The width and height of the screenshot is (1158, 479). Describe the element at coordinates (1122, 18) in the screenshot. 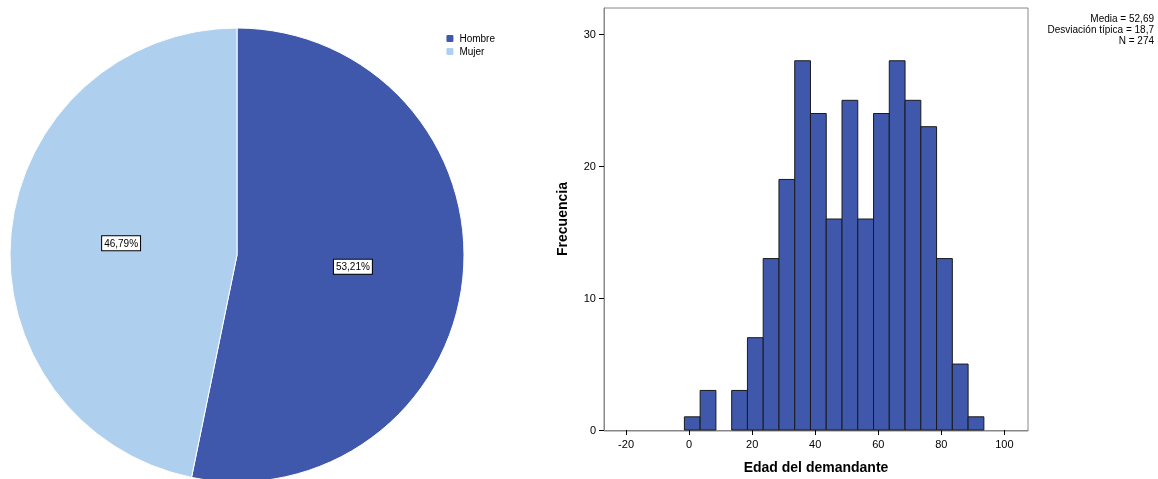

I see `text: Media = 52,69` at that location.